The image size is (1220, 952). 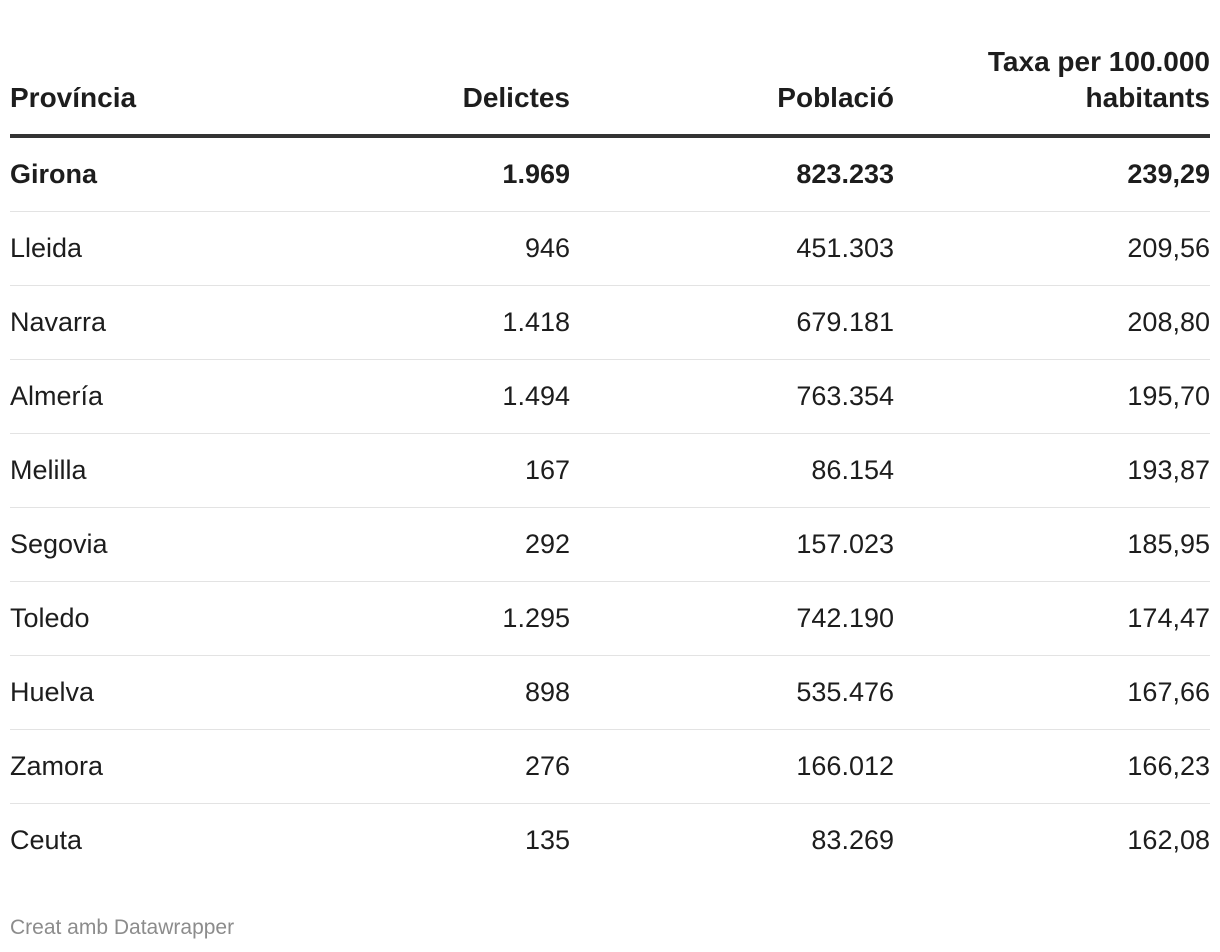 I want to click on table-row: Segovia 292 157.023 185,95, so click(x=610, y=544).